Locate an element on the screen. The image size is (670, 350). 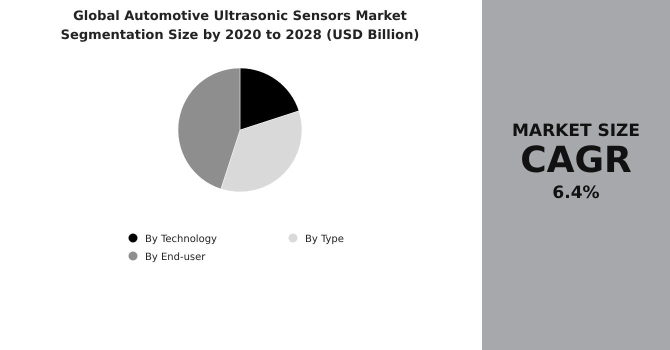
legend-label: By Type is located at coordinates (324, 239).